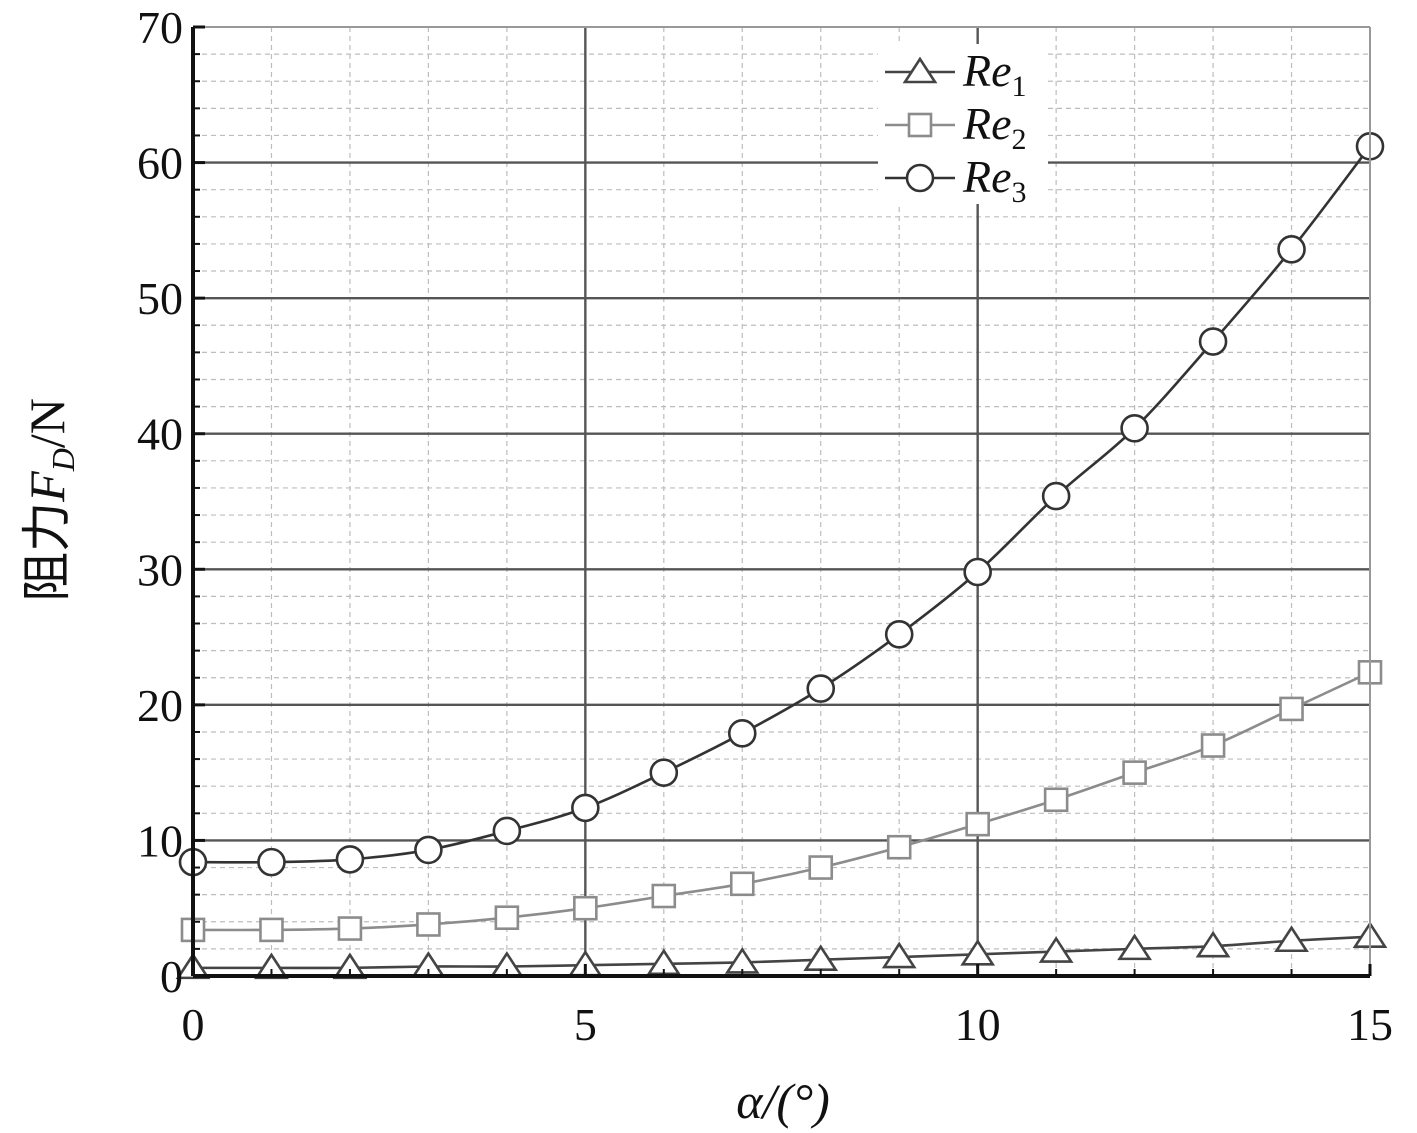  What do you see at coordinates (956, 180) in the screenshot?
I see `legend-item-Re3: Re3` at bounding box center [956, 180].